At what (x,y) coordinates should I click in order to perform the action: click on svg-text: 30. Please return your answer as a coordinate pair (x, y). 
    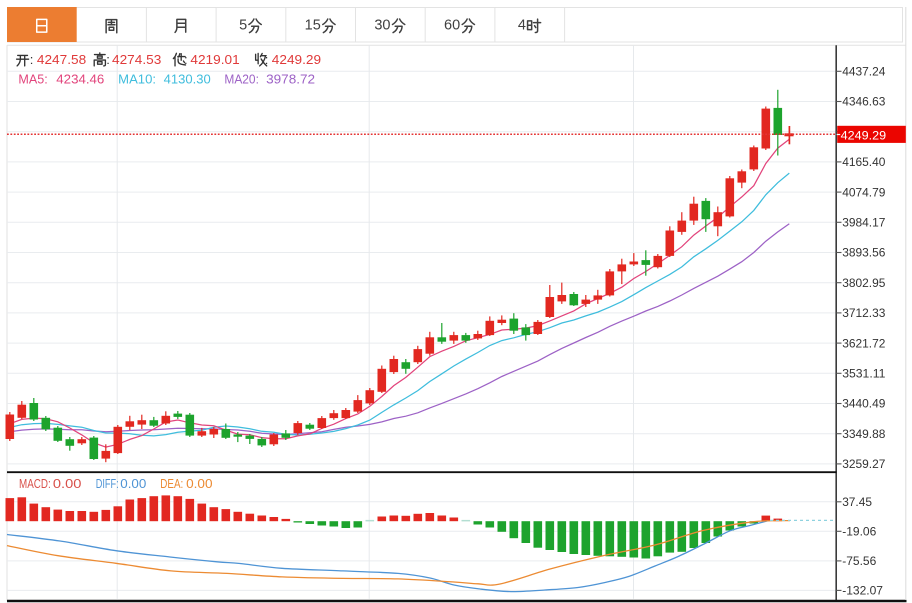
    Looking at the image, I should click on (382, 26).